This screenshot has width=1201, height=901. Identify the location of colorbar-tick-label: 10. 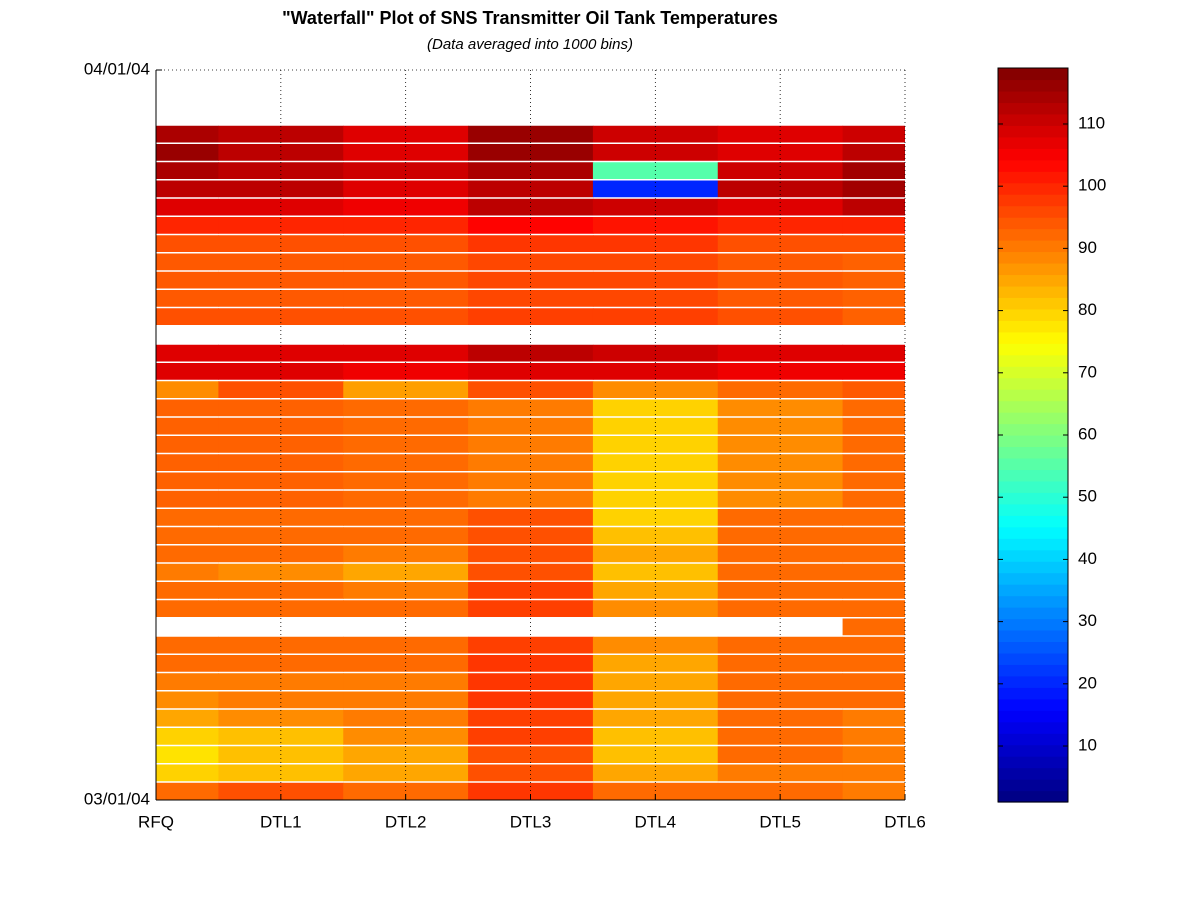
(1087, 745).